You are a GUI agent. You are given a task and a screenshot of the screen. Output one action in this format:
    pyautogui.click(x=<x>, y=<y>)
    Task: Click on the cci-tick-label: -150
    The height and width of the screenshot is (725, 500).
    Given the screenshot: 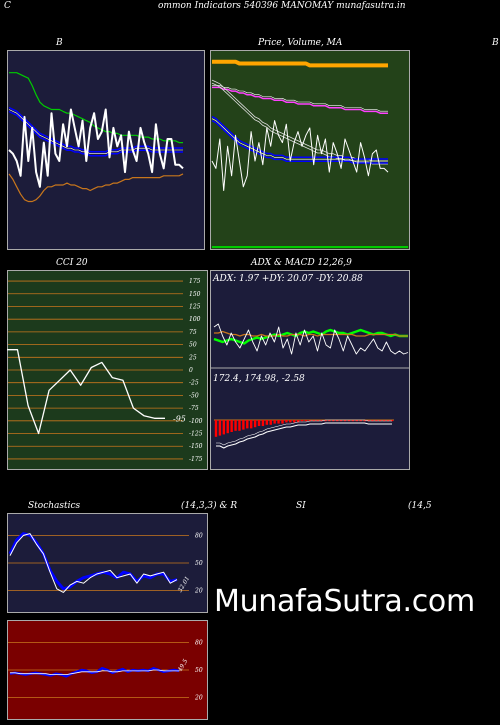 What is the action you would take?
    pyautogui.click(x=196, y=446)
    